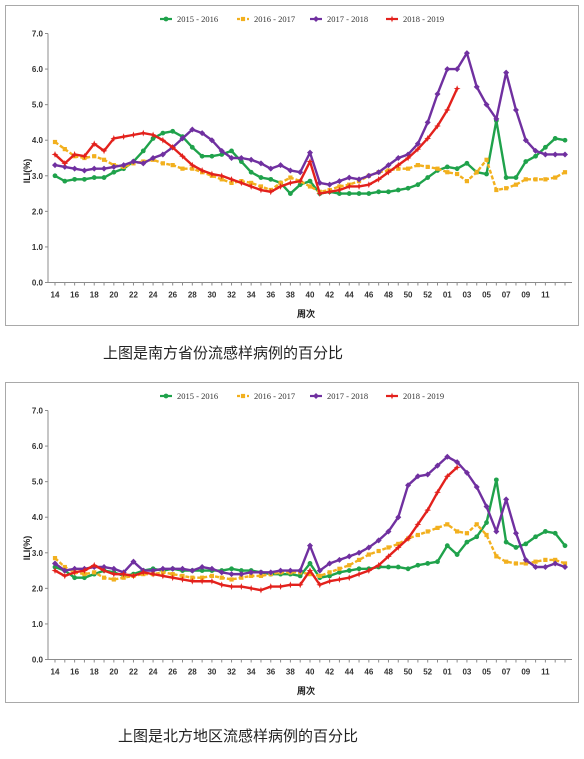 The width and height of the screenshot is (584, 759). I want to click on y-axis-label: ILI(%), so click(27, 548).